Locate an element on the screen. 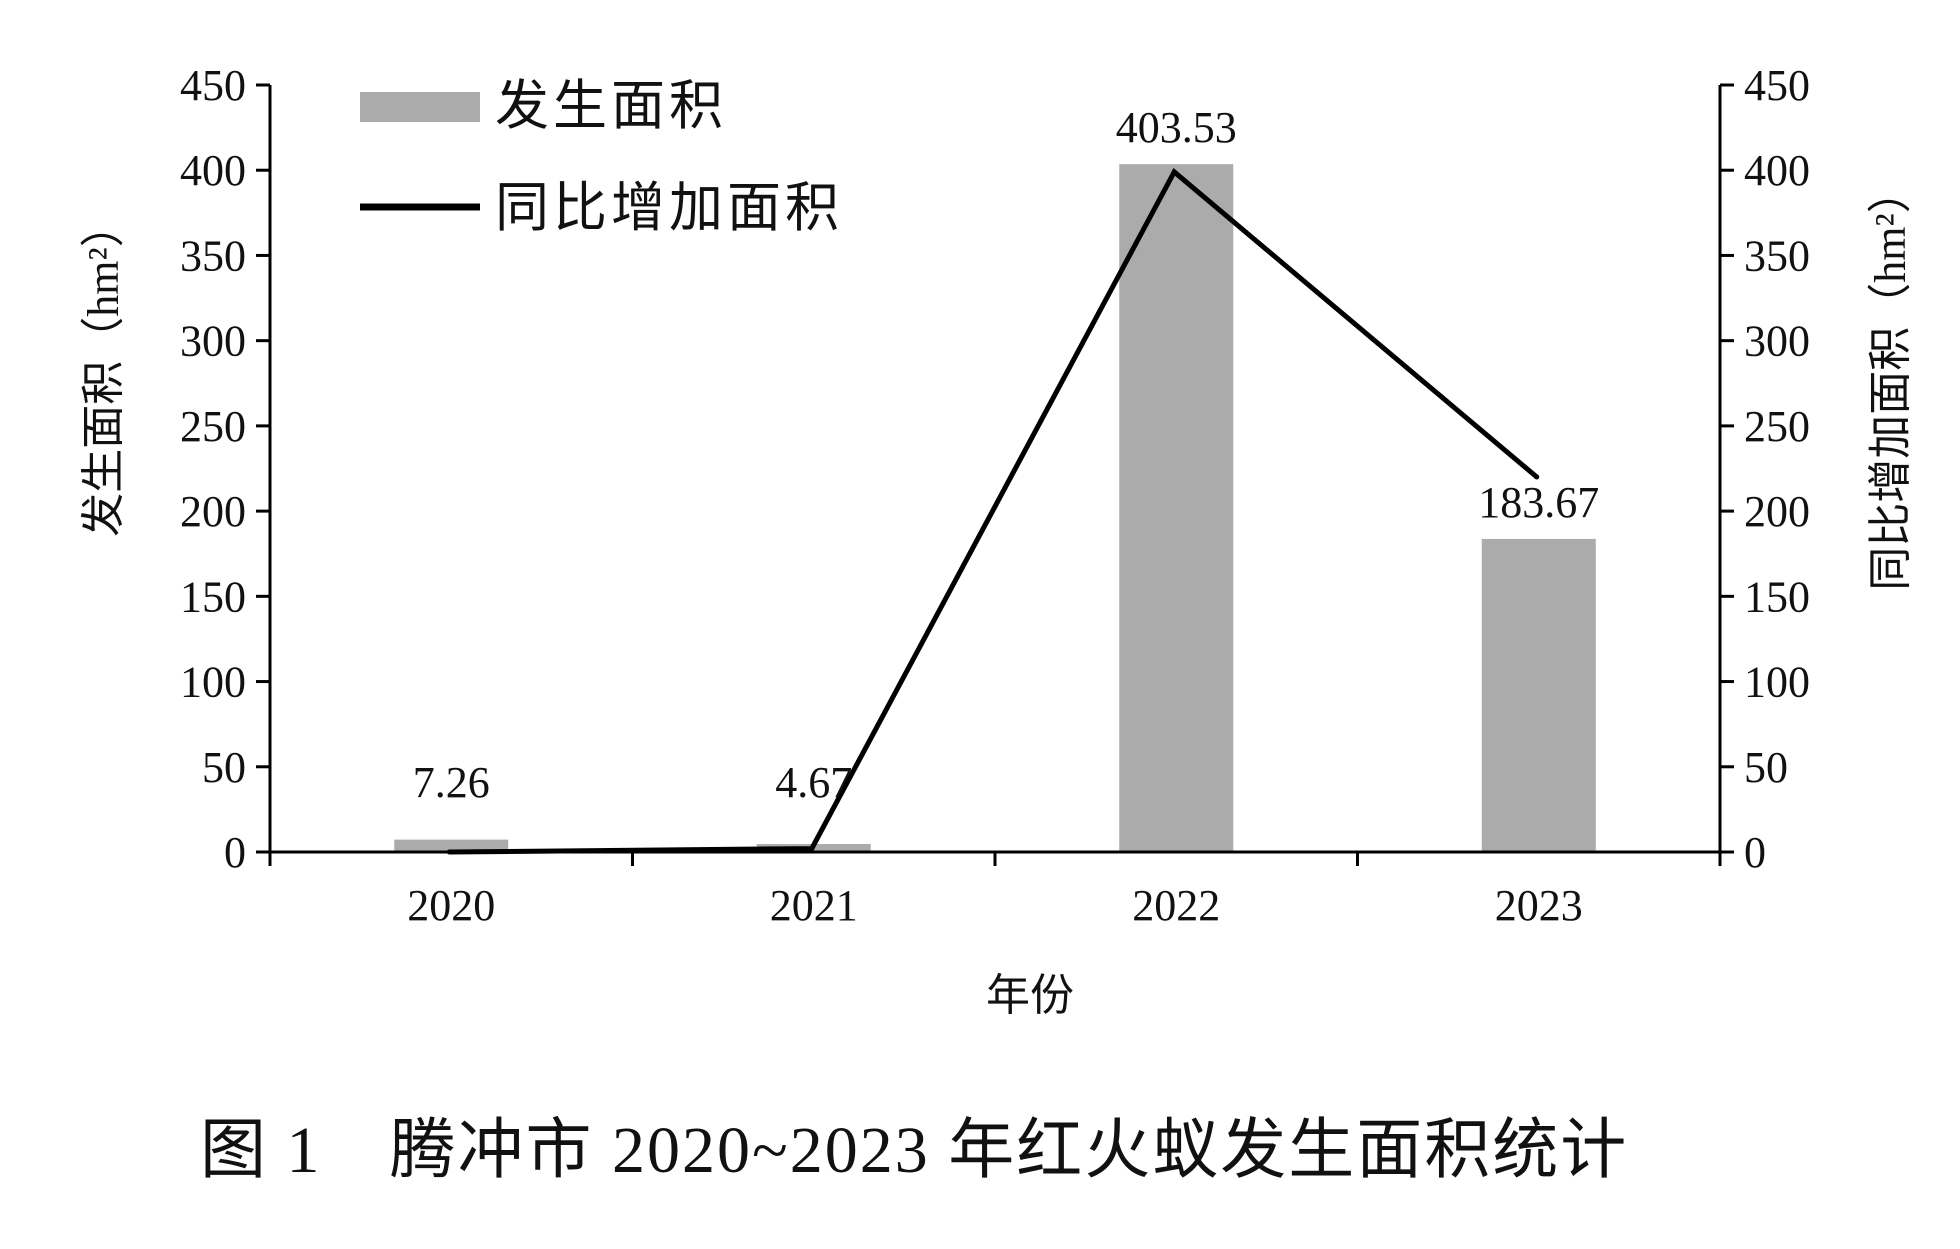 This screenshot has width=1960, height=1249. left-y-tick-label: 300 is located at coordinates (213, 341).